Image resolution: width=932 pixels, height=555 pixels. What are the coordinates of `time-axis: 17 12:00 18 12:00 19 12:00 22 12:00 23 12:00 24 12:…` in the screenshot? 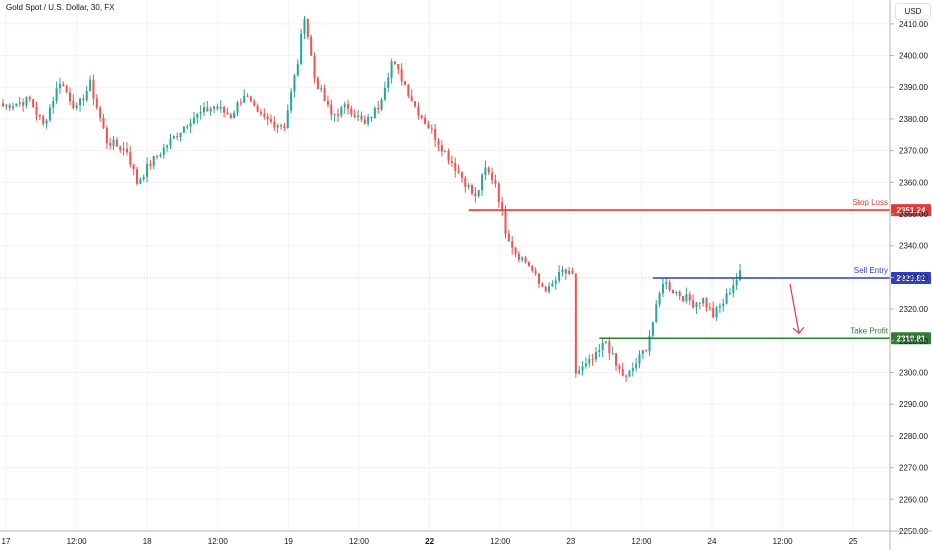 It's located at (466, 538).